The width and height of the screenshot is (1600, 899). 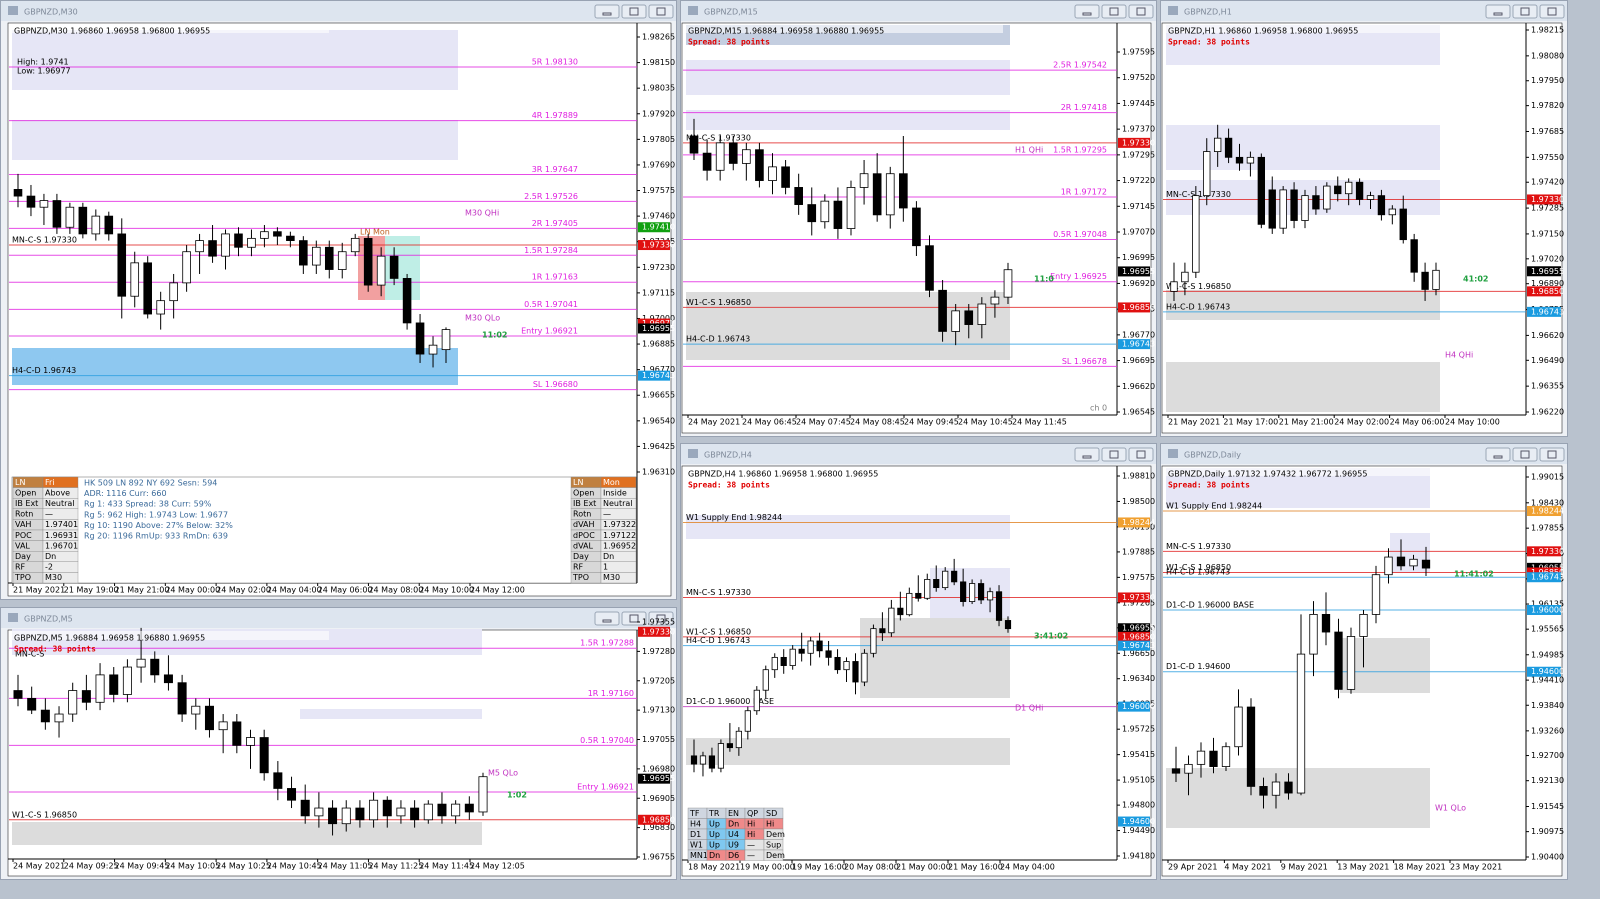 I want to click on price-tick-label: 1.97205, so click(x=658, y=680).